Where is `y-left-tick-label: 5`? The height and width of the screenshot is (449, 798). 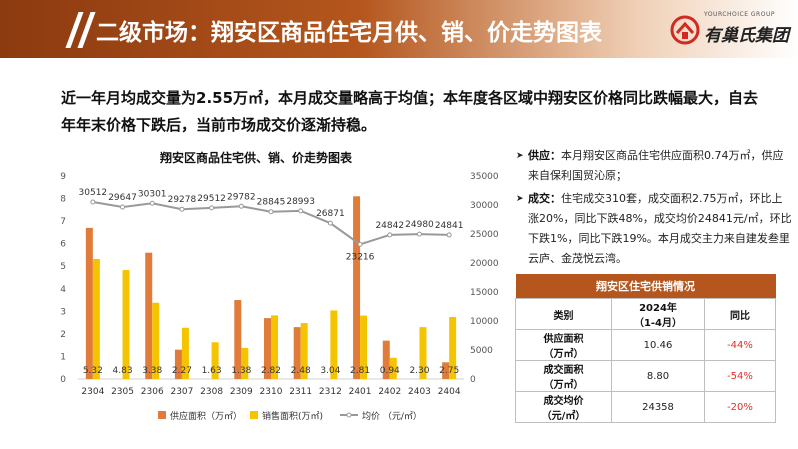 y-left-tick-label: 5 is located at coordinates (63, 267).